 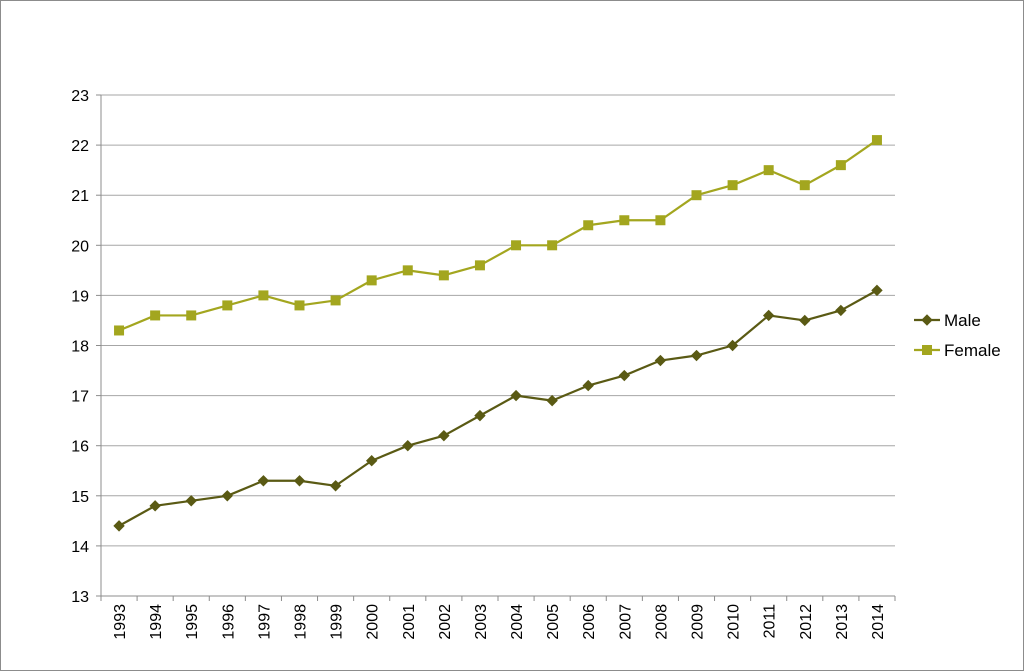 What do you see at coordinates (228, 622) in the screenshot?
I see `x-tick-label: 1996` at bounding box center [228, 622].